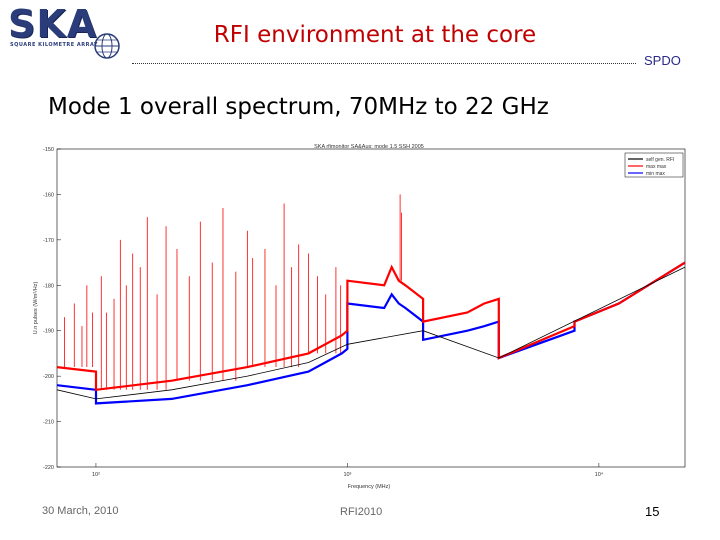 Image resolution: width=720 pixels, height=540 pixels. Describe the element at coordinates (652, 511) in the screenshot. I see `page-number: 15` at that location.